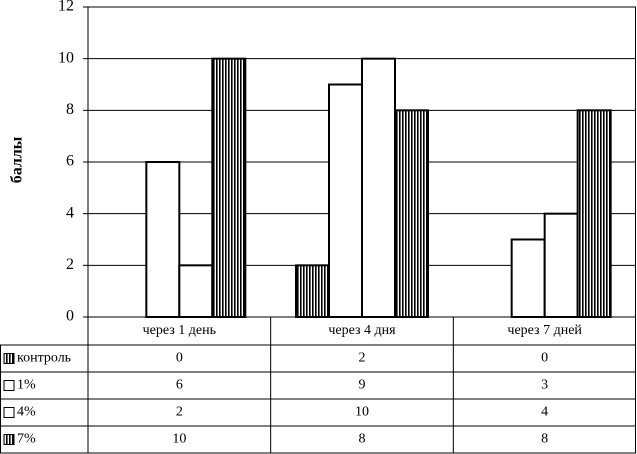 The image size is (637, 454). What do you see at coordinates (179, 385) in the screenshot?
I see `table-value: 6` at bounding box center [179, 385].